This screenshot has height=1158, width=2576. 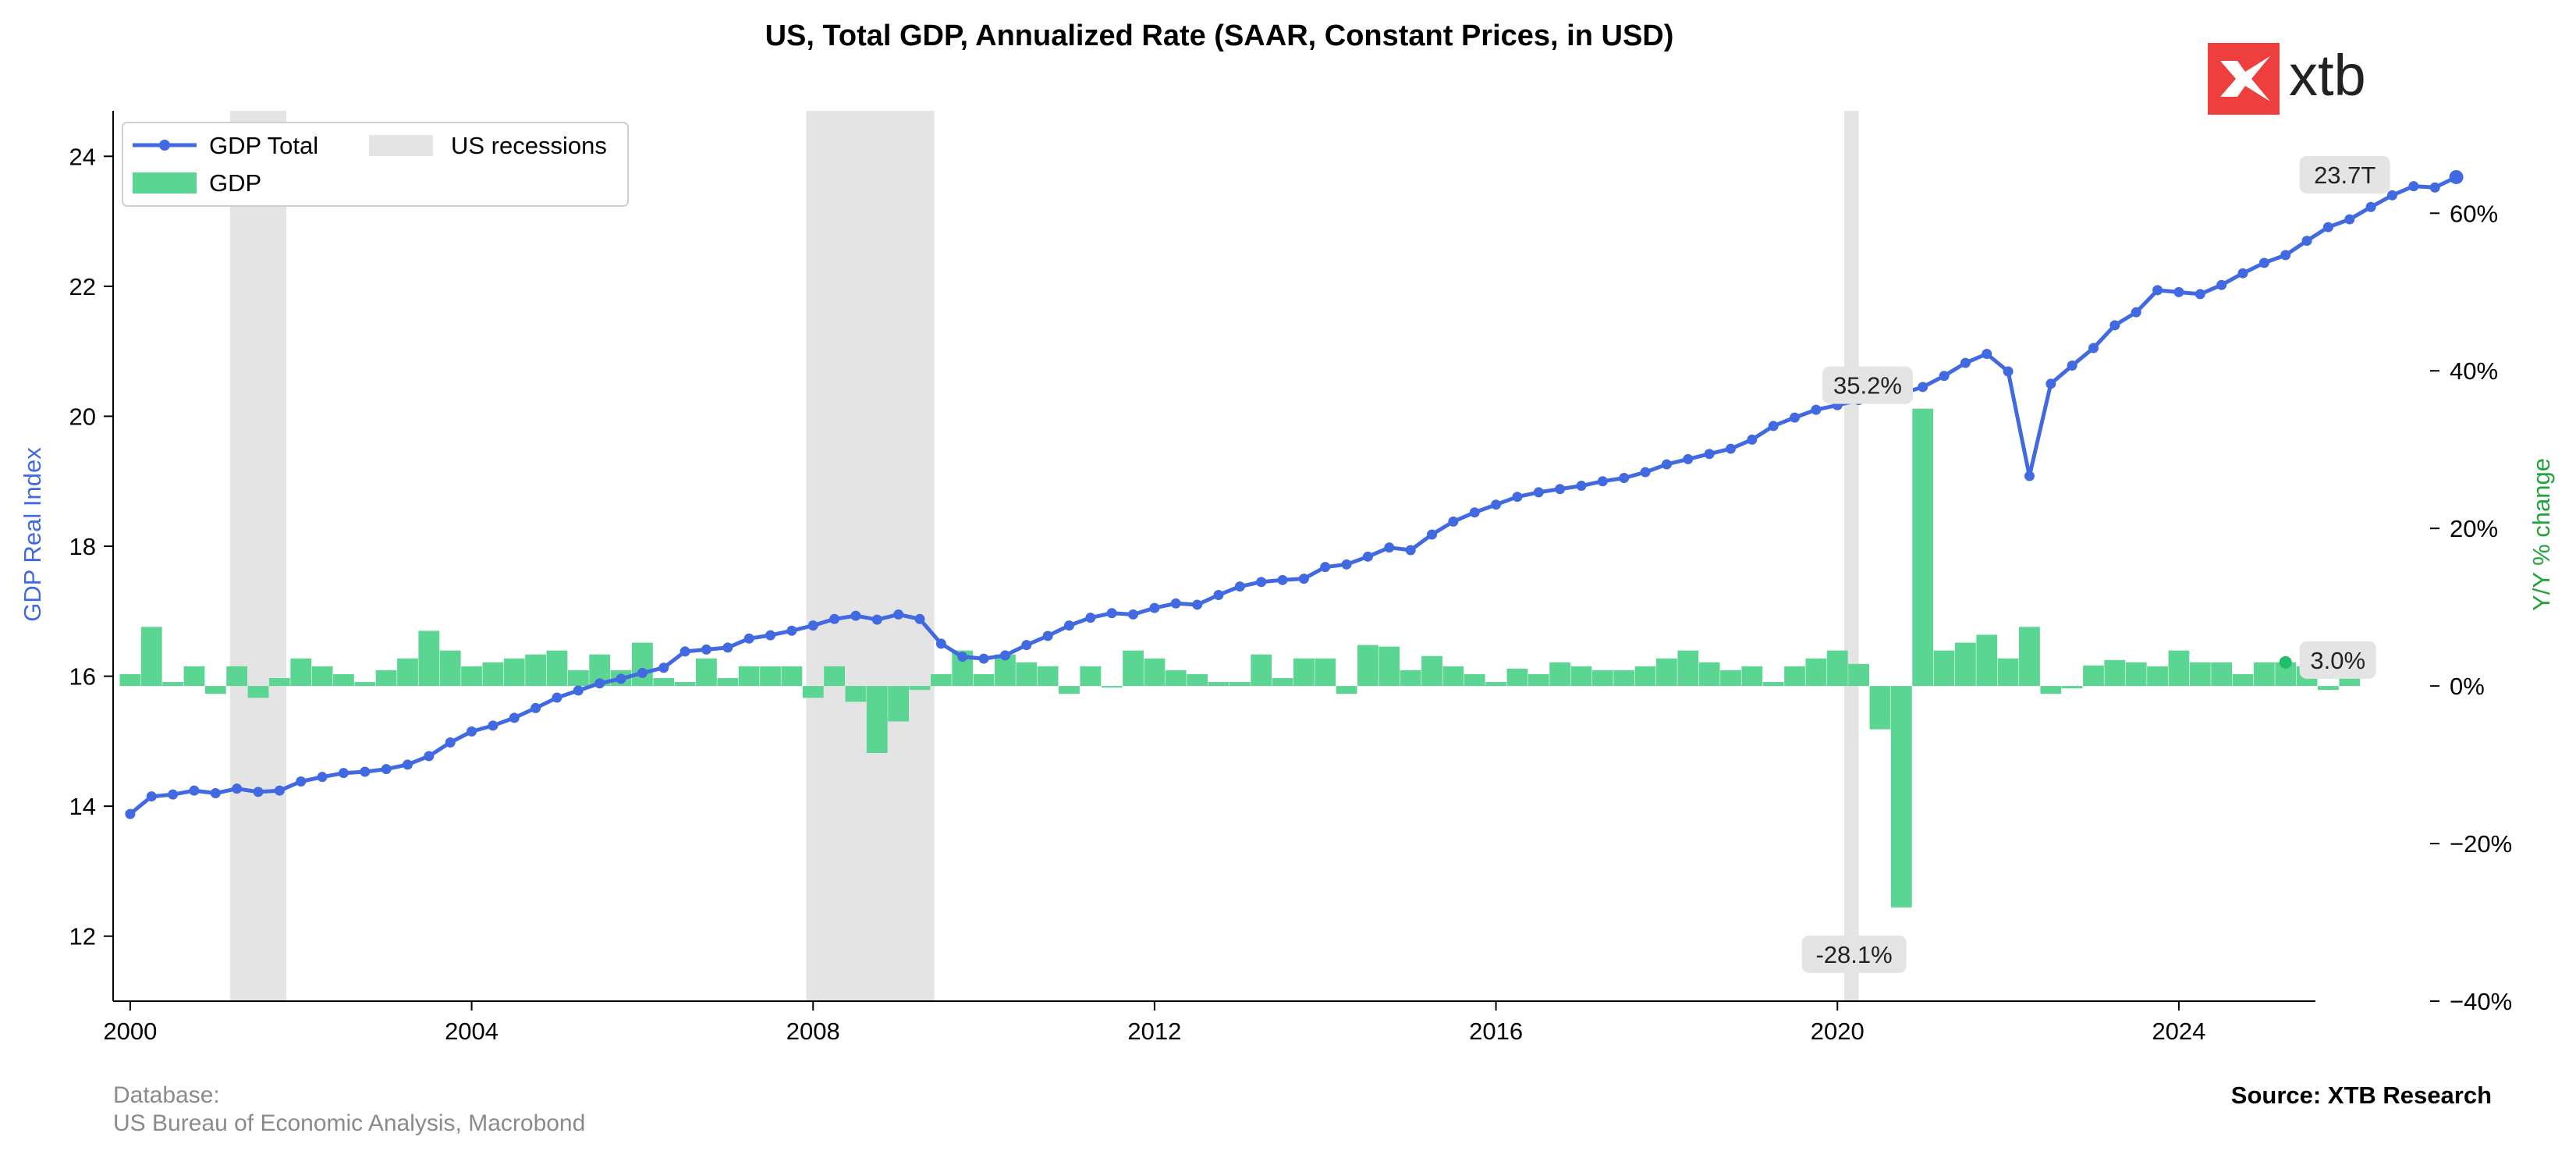 I want to click on legend-swatch-gdp, so click(x=165, y=183).